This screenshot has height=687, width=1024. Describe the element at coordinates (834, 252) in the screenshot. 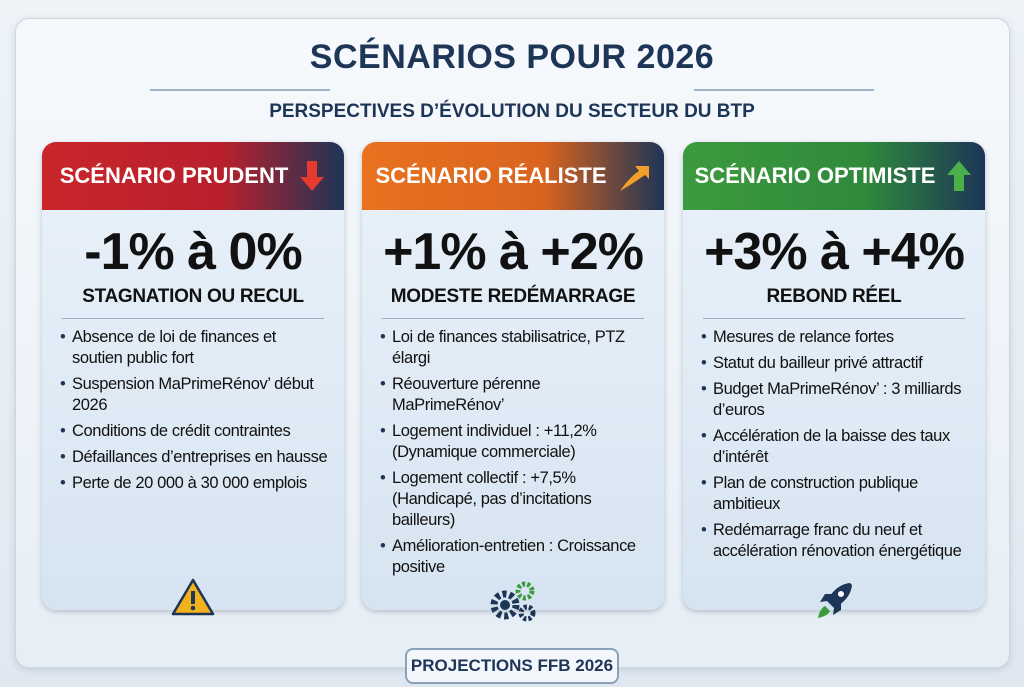

I see `growth-range: +3% à +4%` at that location.